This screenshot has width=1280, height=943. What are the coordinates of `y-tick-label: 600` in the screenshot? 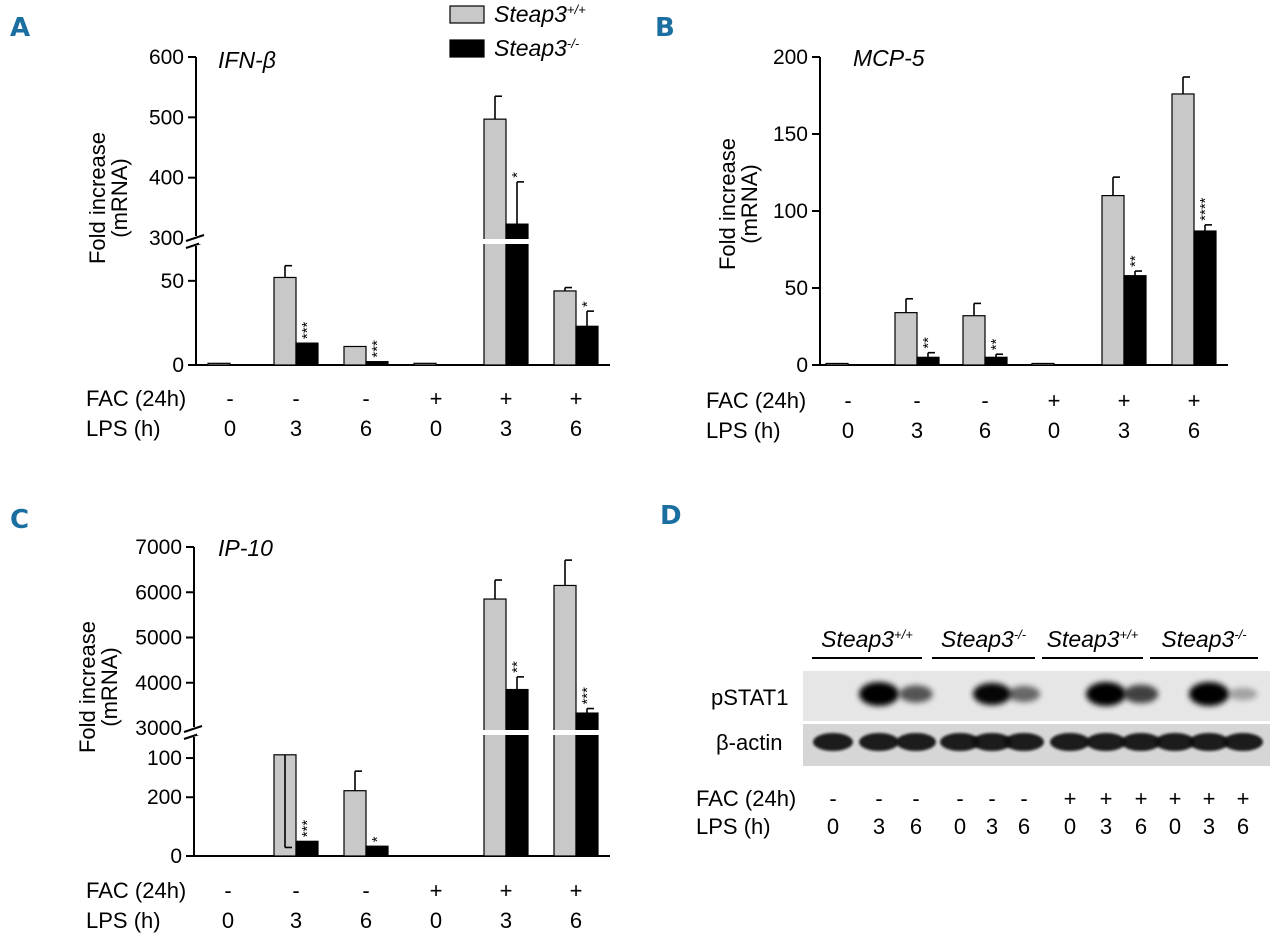 It's located at (166, 57).